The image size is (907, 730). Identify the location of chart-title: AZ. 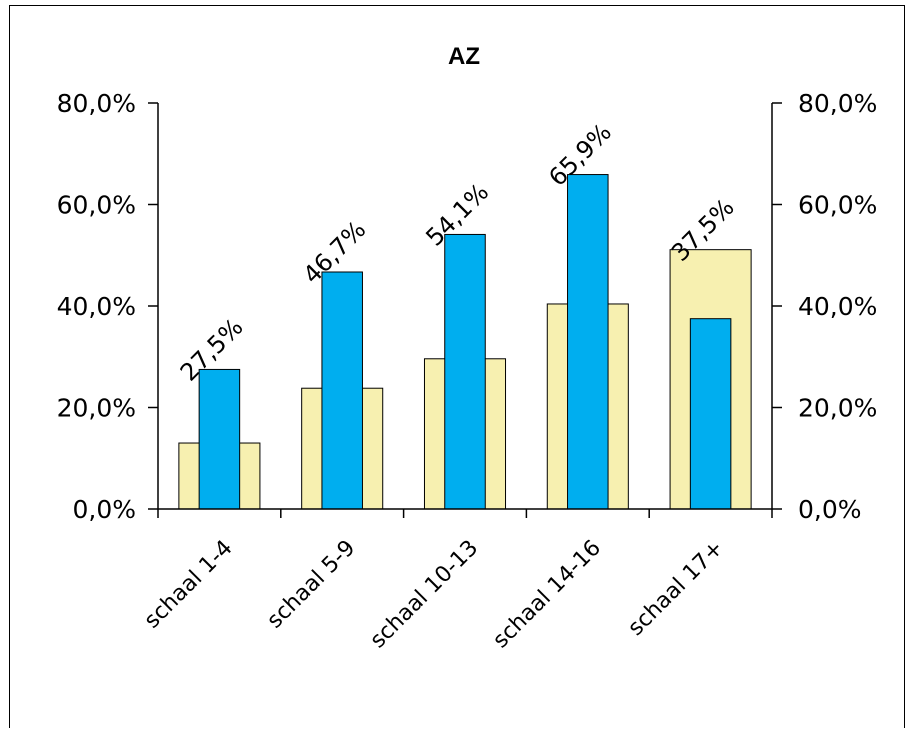
(464, 56).